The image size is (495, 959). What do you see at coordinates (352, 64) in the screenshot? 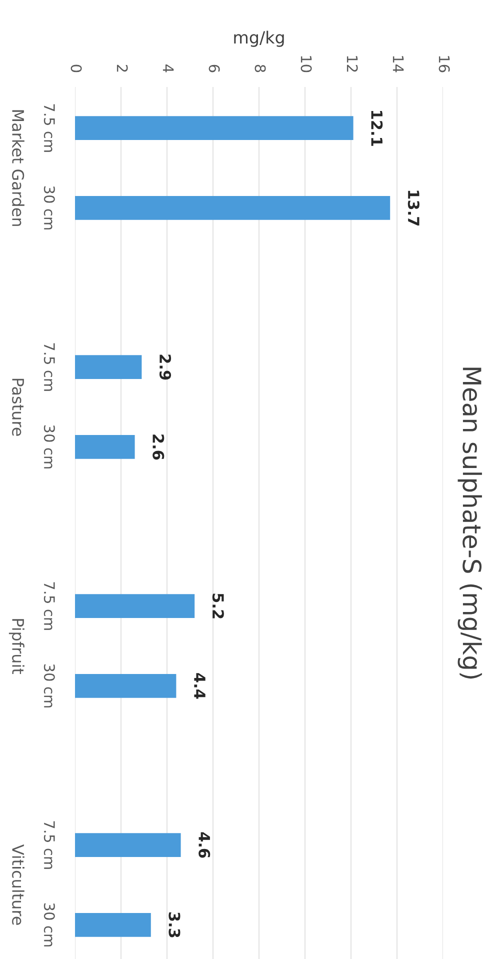
I see `x-tick-label: 12` at bounding box center [352, 64].